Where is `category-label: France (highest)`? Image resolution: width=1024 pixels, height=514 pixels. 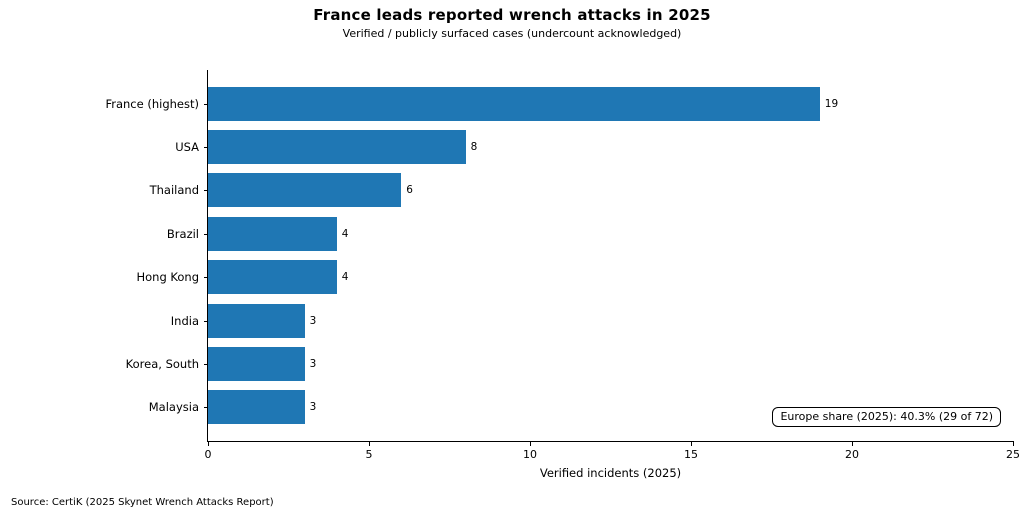 category-label: France (highest) is located at coordinates (152, 103).